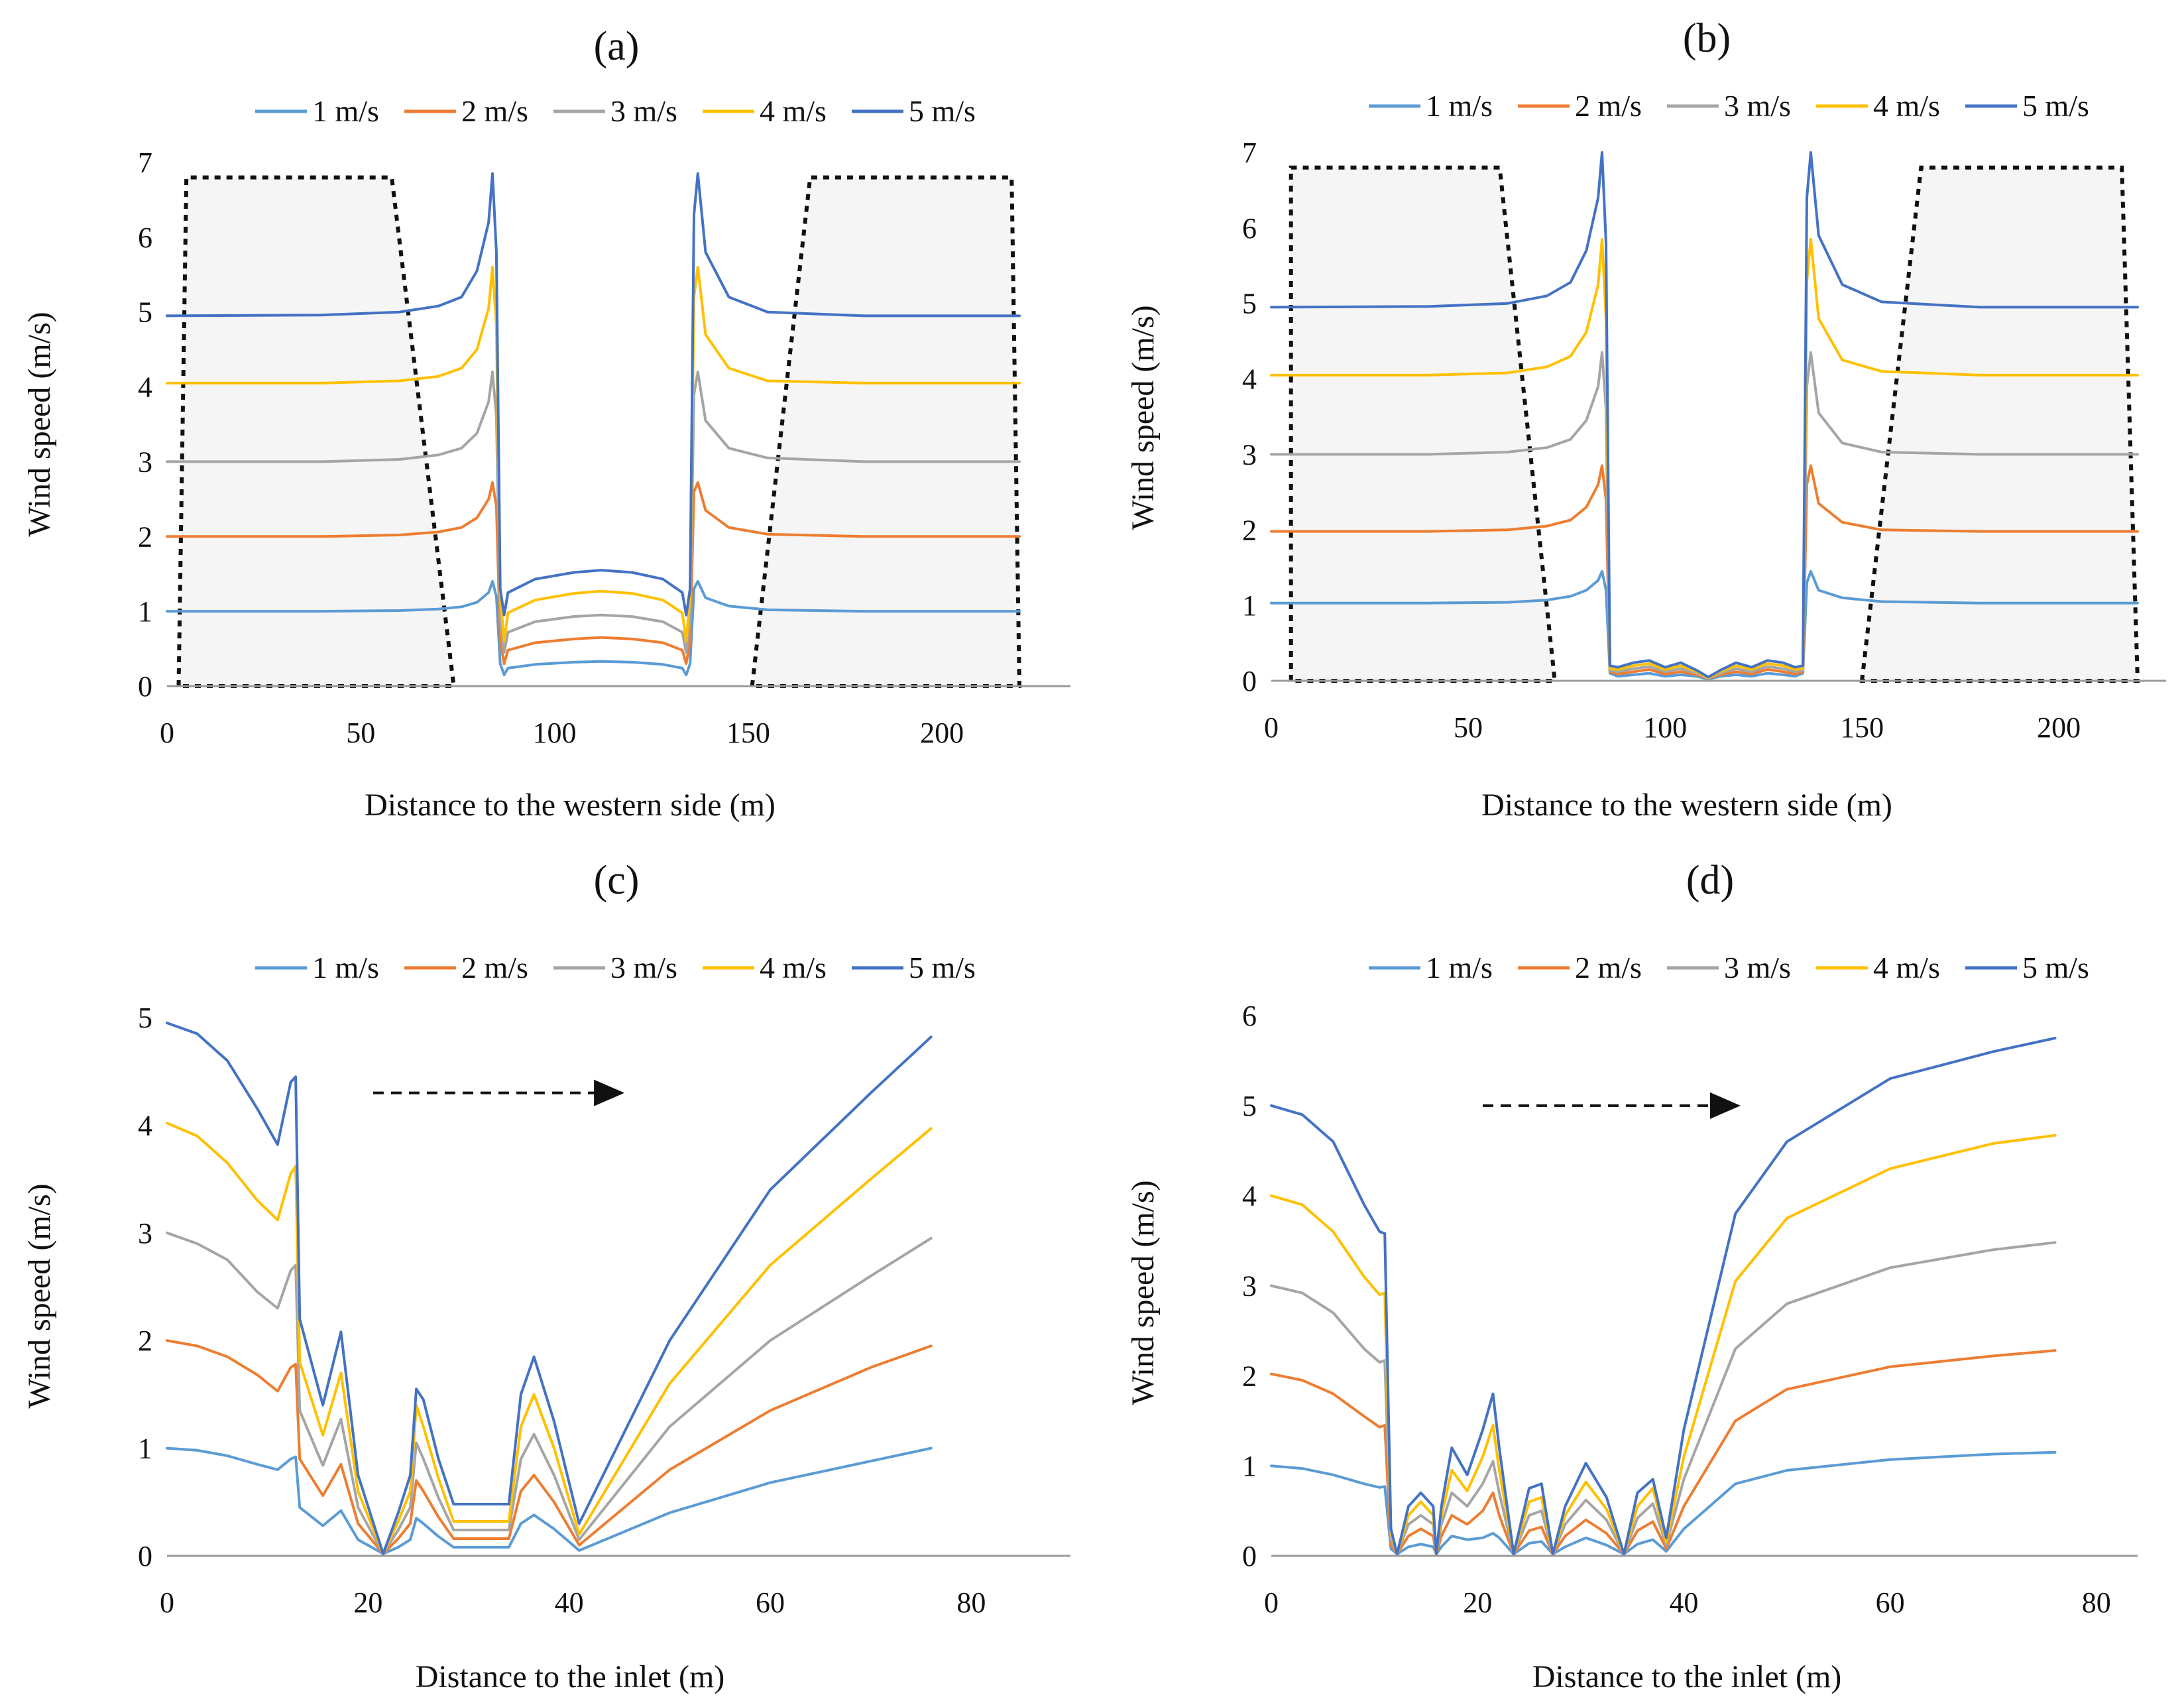 Image resolution: width=2184 pixels, height=1707 pixels. I want to click on x-tick-label: 80, so click(971, 1603).